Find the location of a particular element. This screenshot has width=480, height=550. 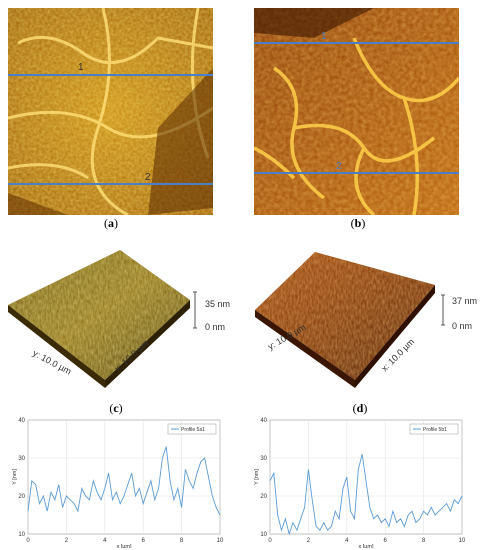

profile-chart-b: 0 2 4 6 8 10 10 20 30 40 x [µm] Y [nm] Profile 5b1 is located at coordinates (360, 483).